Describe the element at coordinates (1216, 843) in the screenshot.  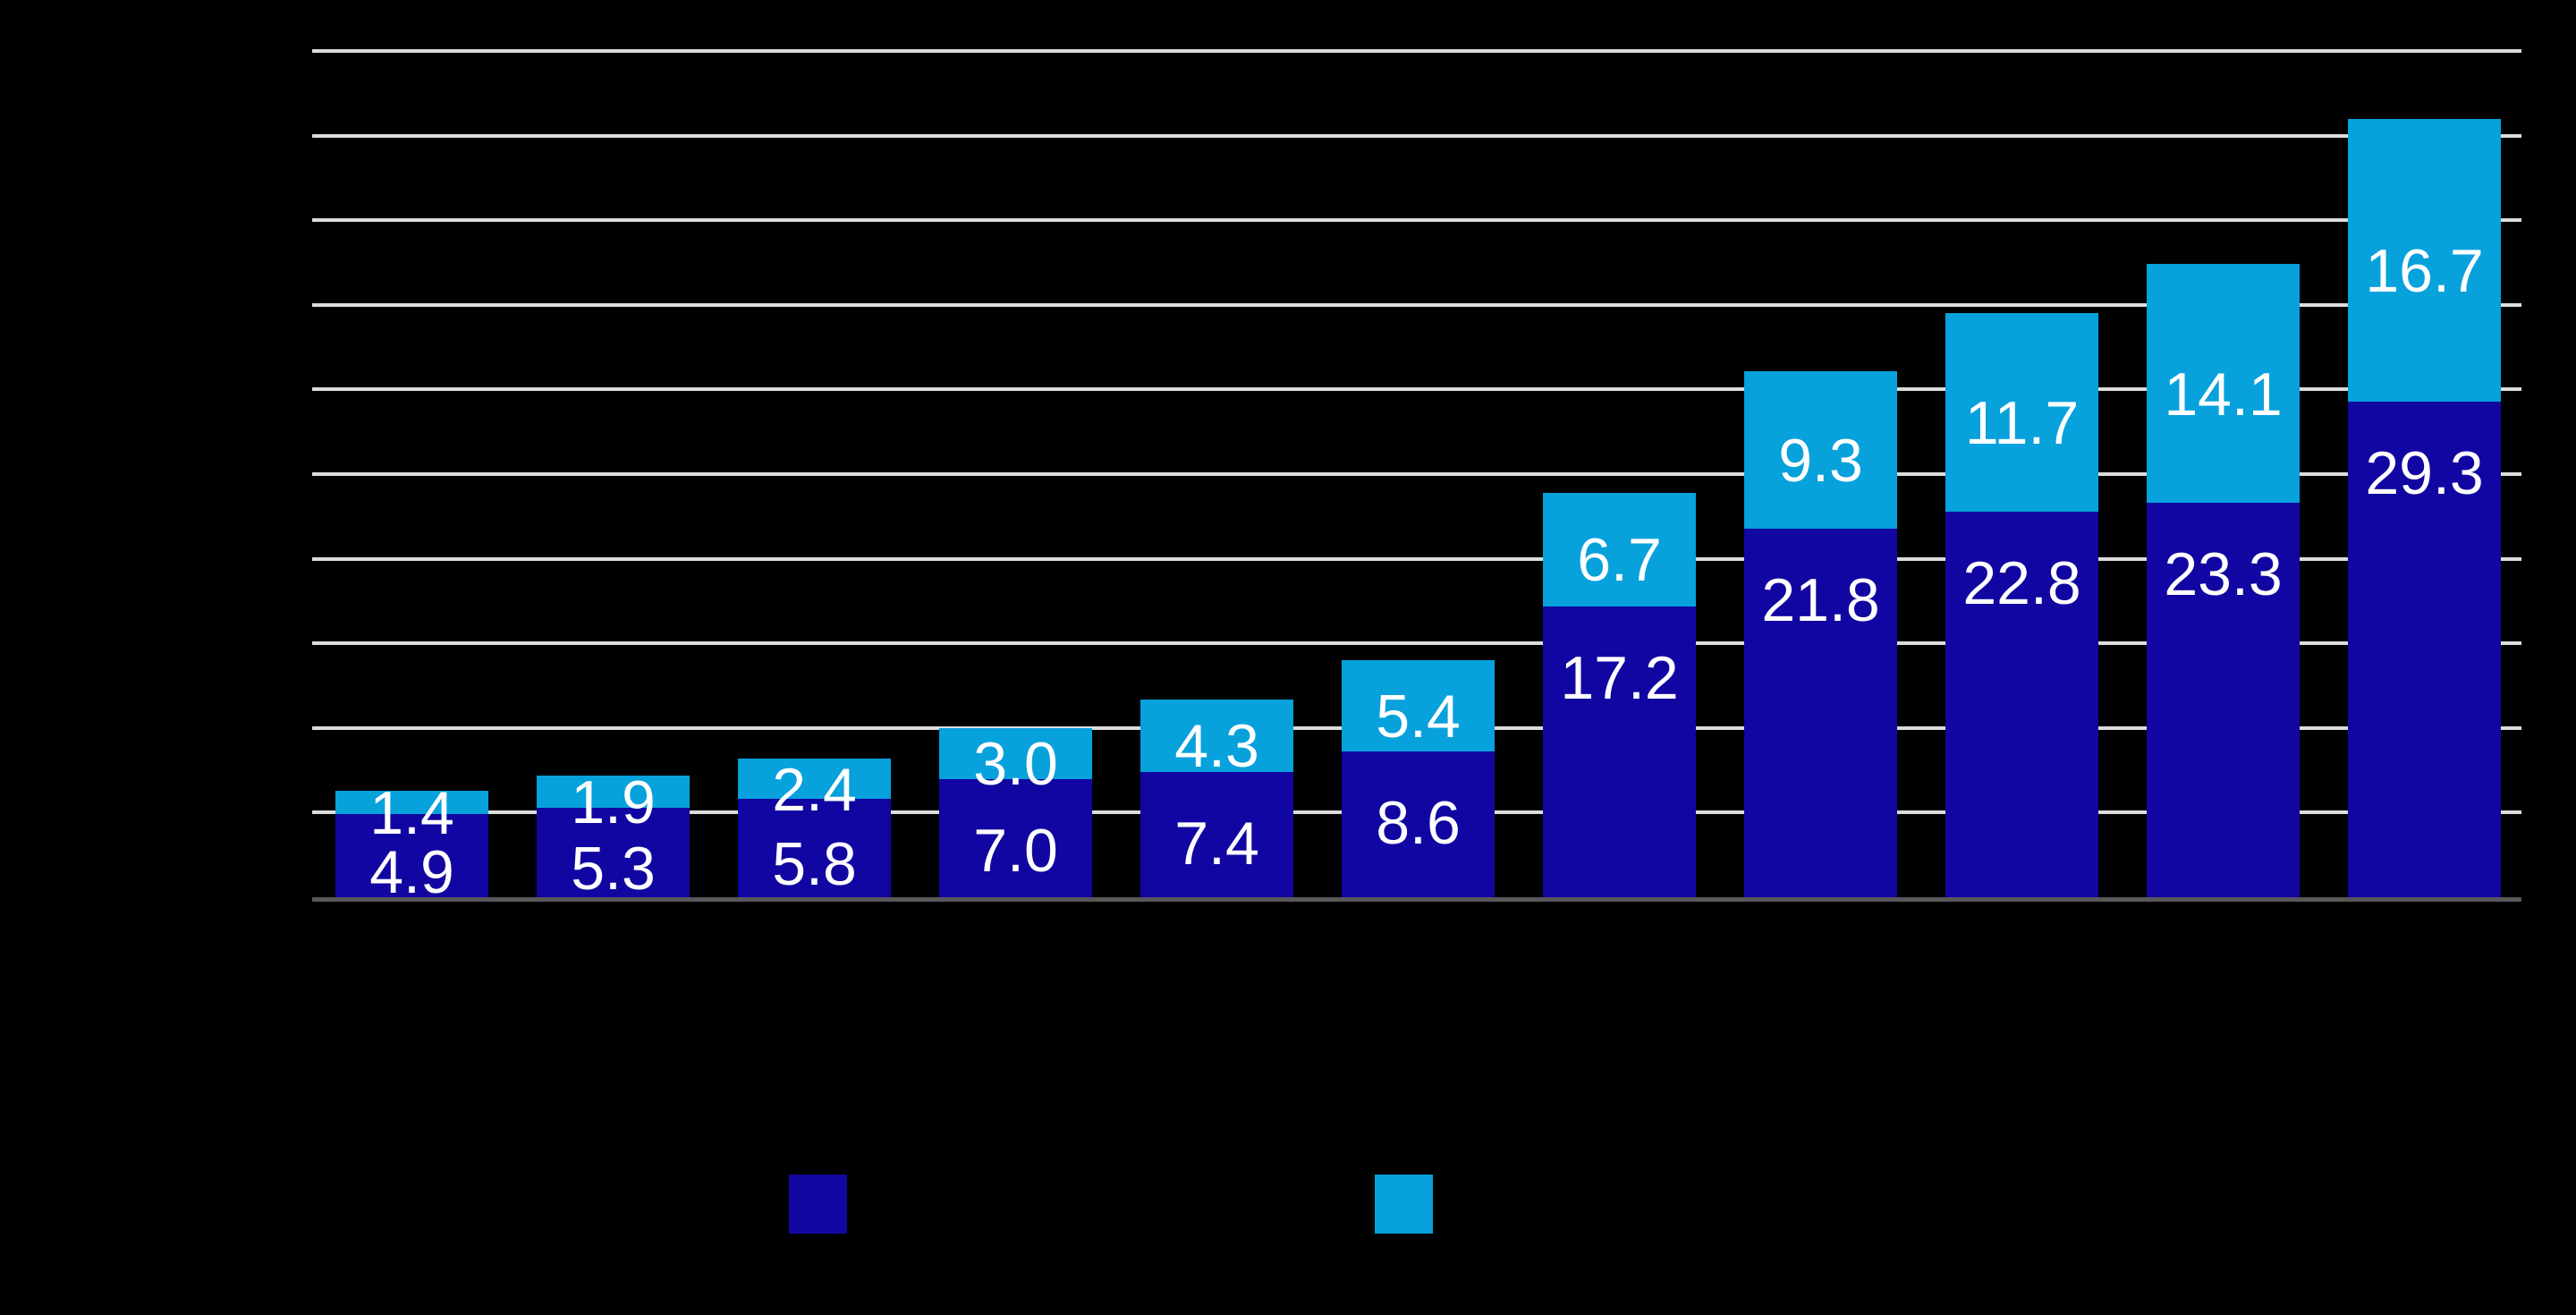
I see `value-label-dark-5: 7.4` at that location.